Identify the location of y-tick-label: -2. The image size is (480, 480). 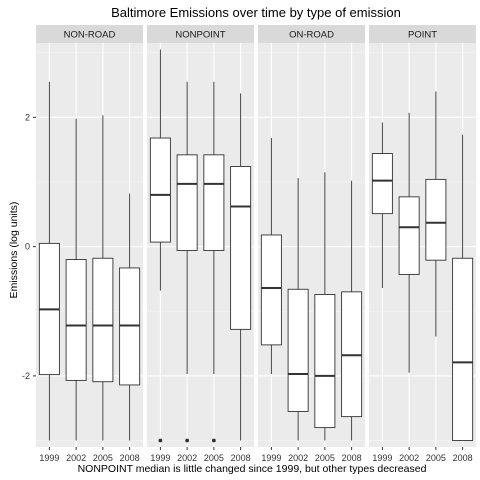
(26, 376).